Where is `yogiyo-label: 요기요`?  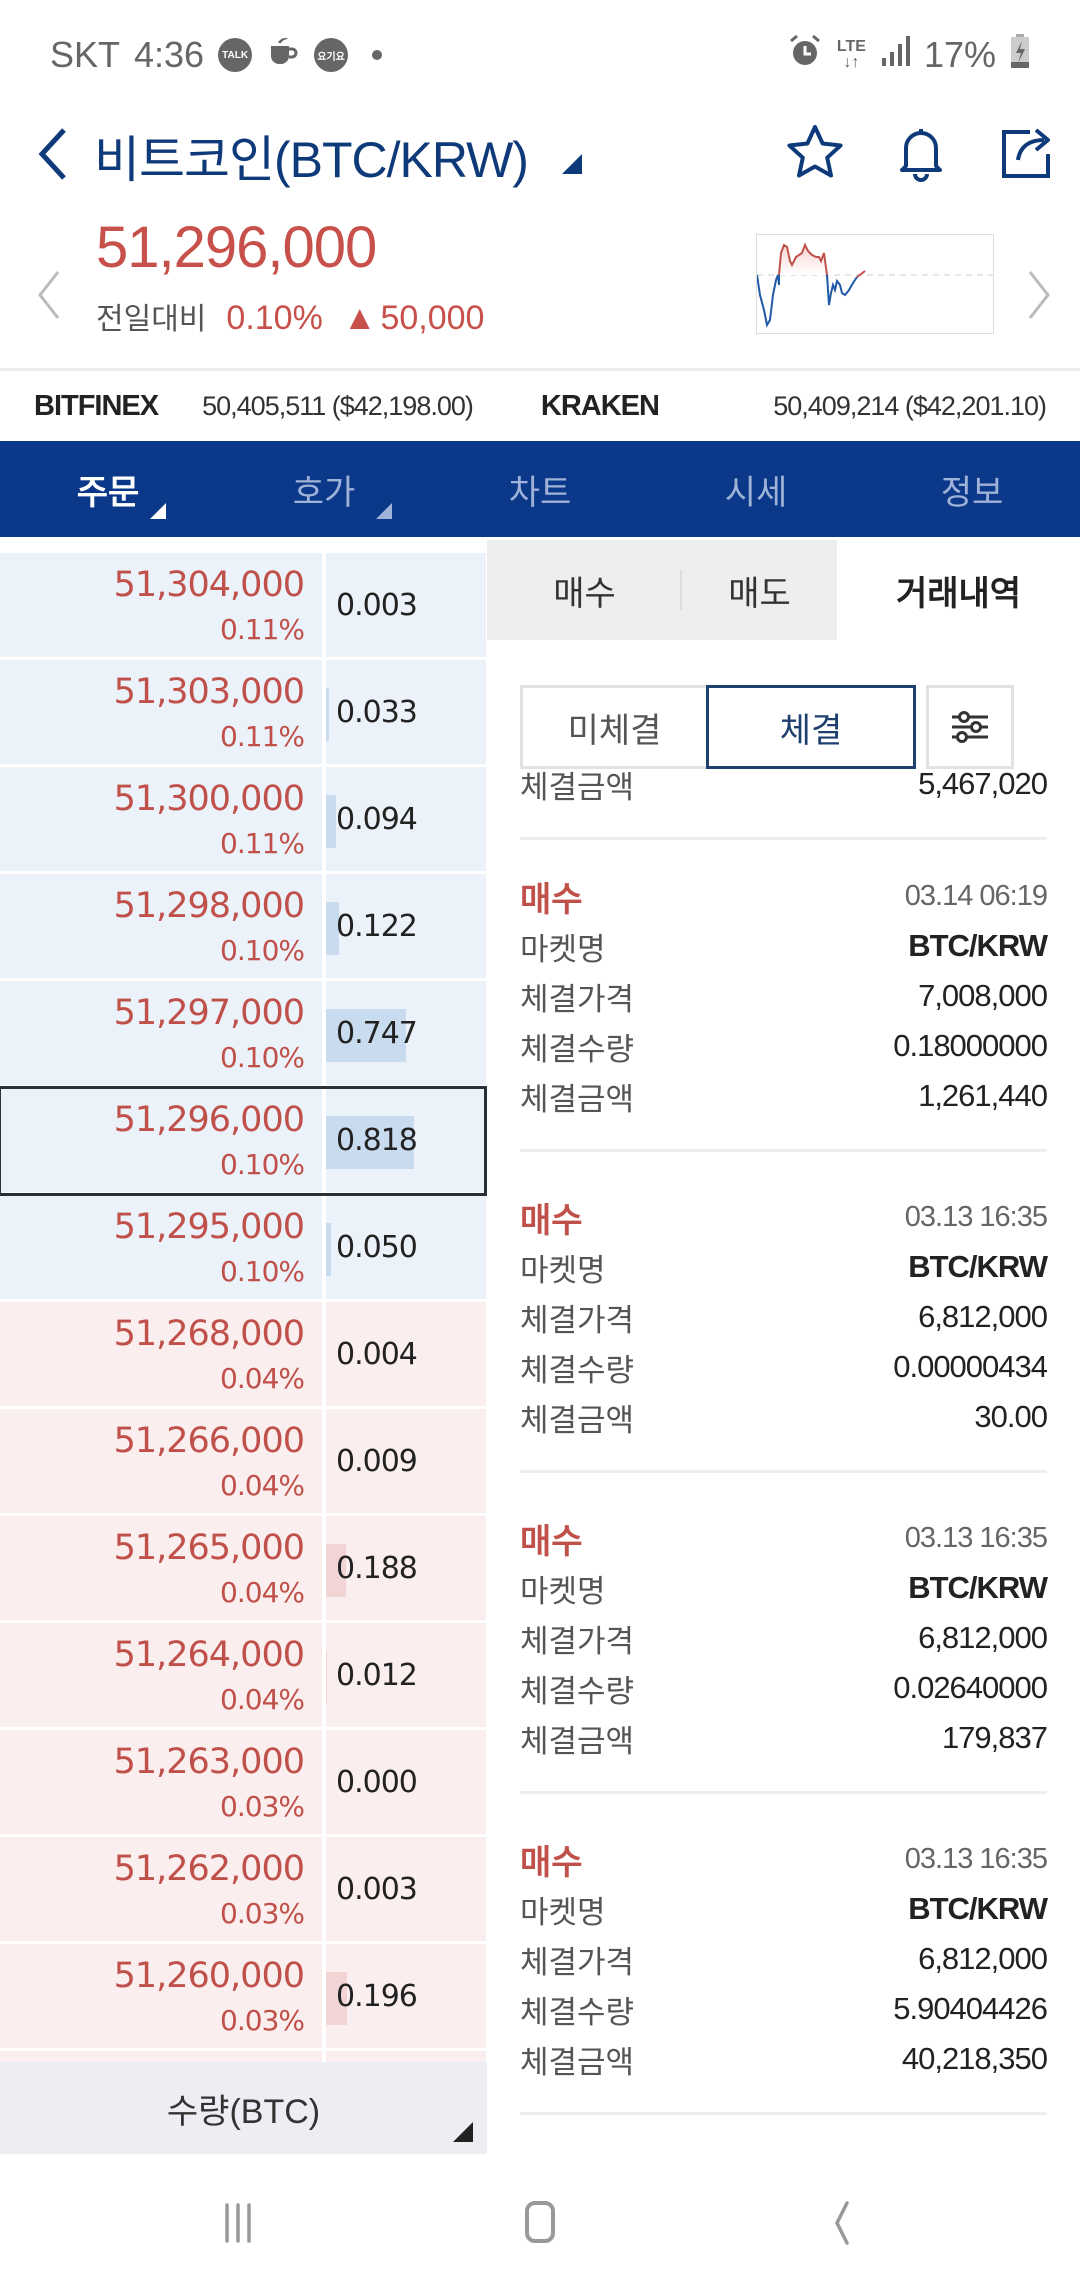
yogiyo-label: 요기요 is located at coordinates (331, 57).